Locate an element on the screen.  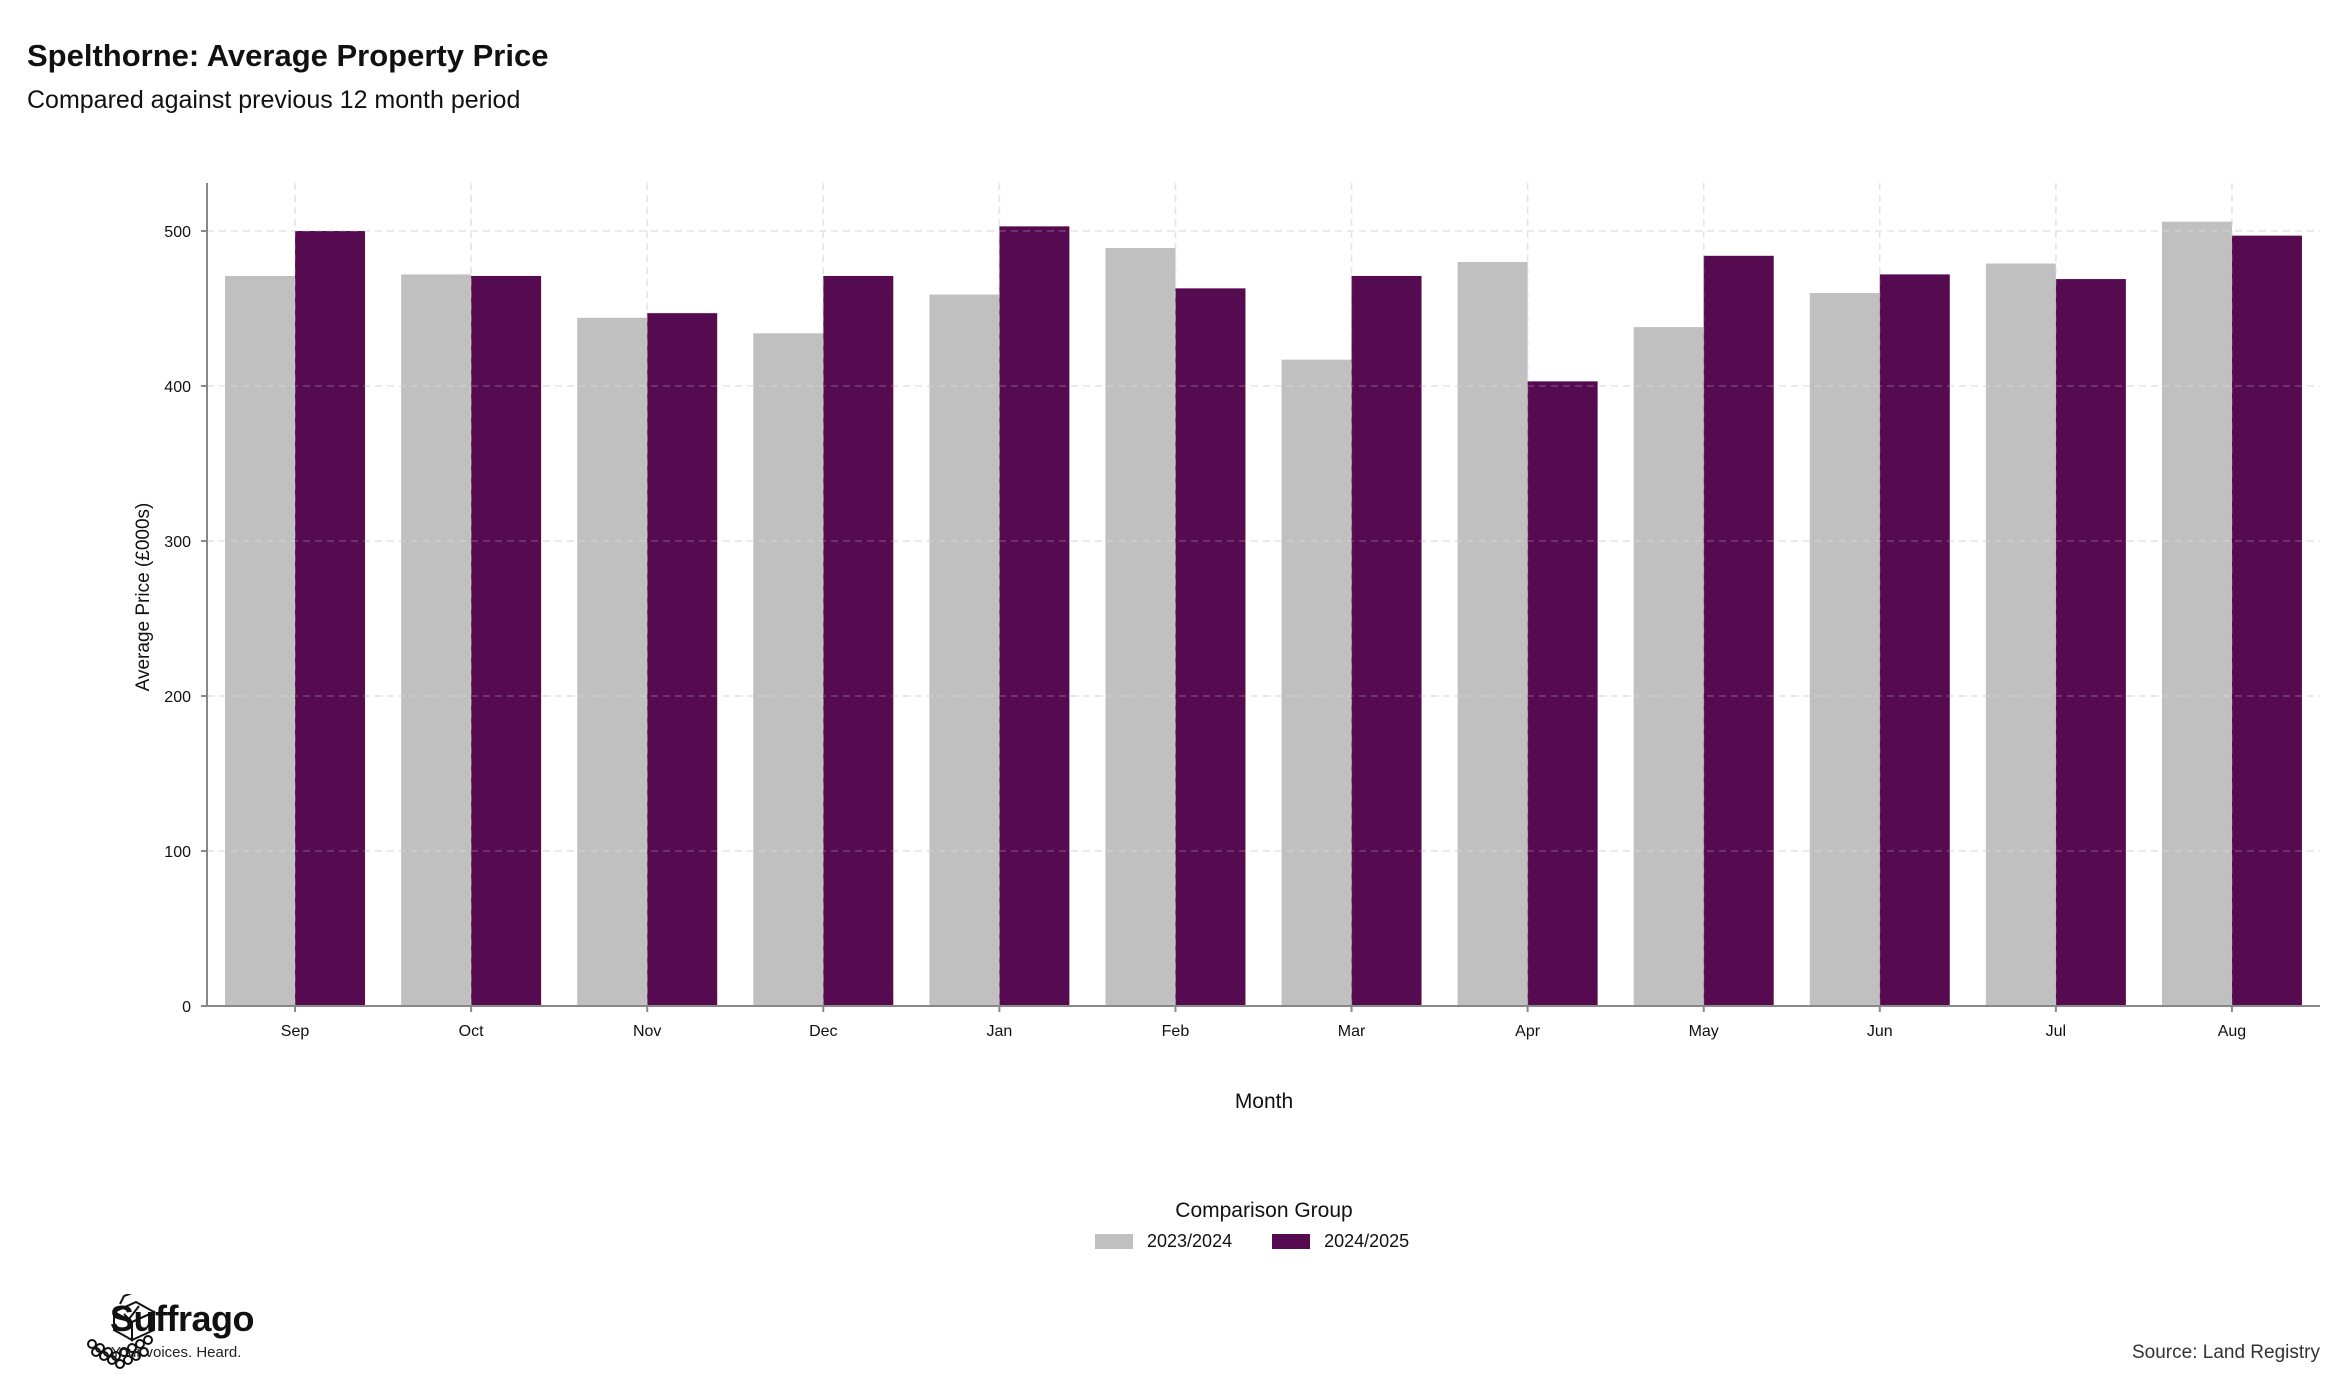
x-tick-label-jun: Jun is located at coordinates (1880, 1031).